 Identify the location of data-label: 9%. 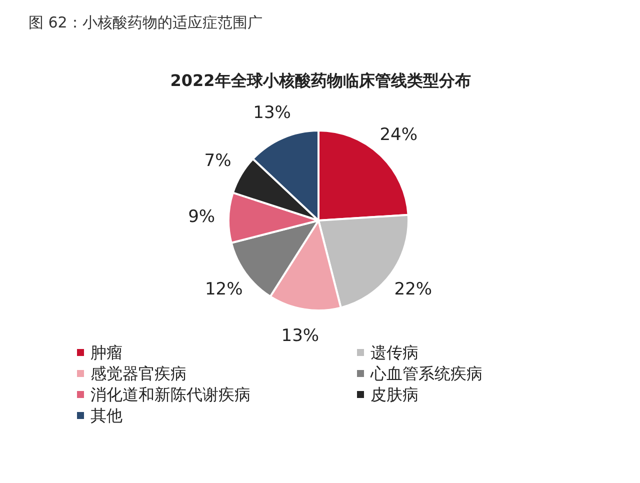
(202, 216).